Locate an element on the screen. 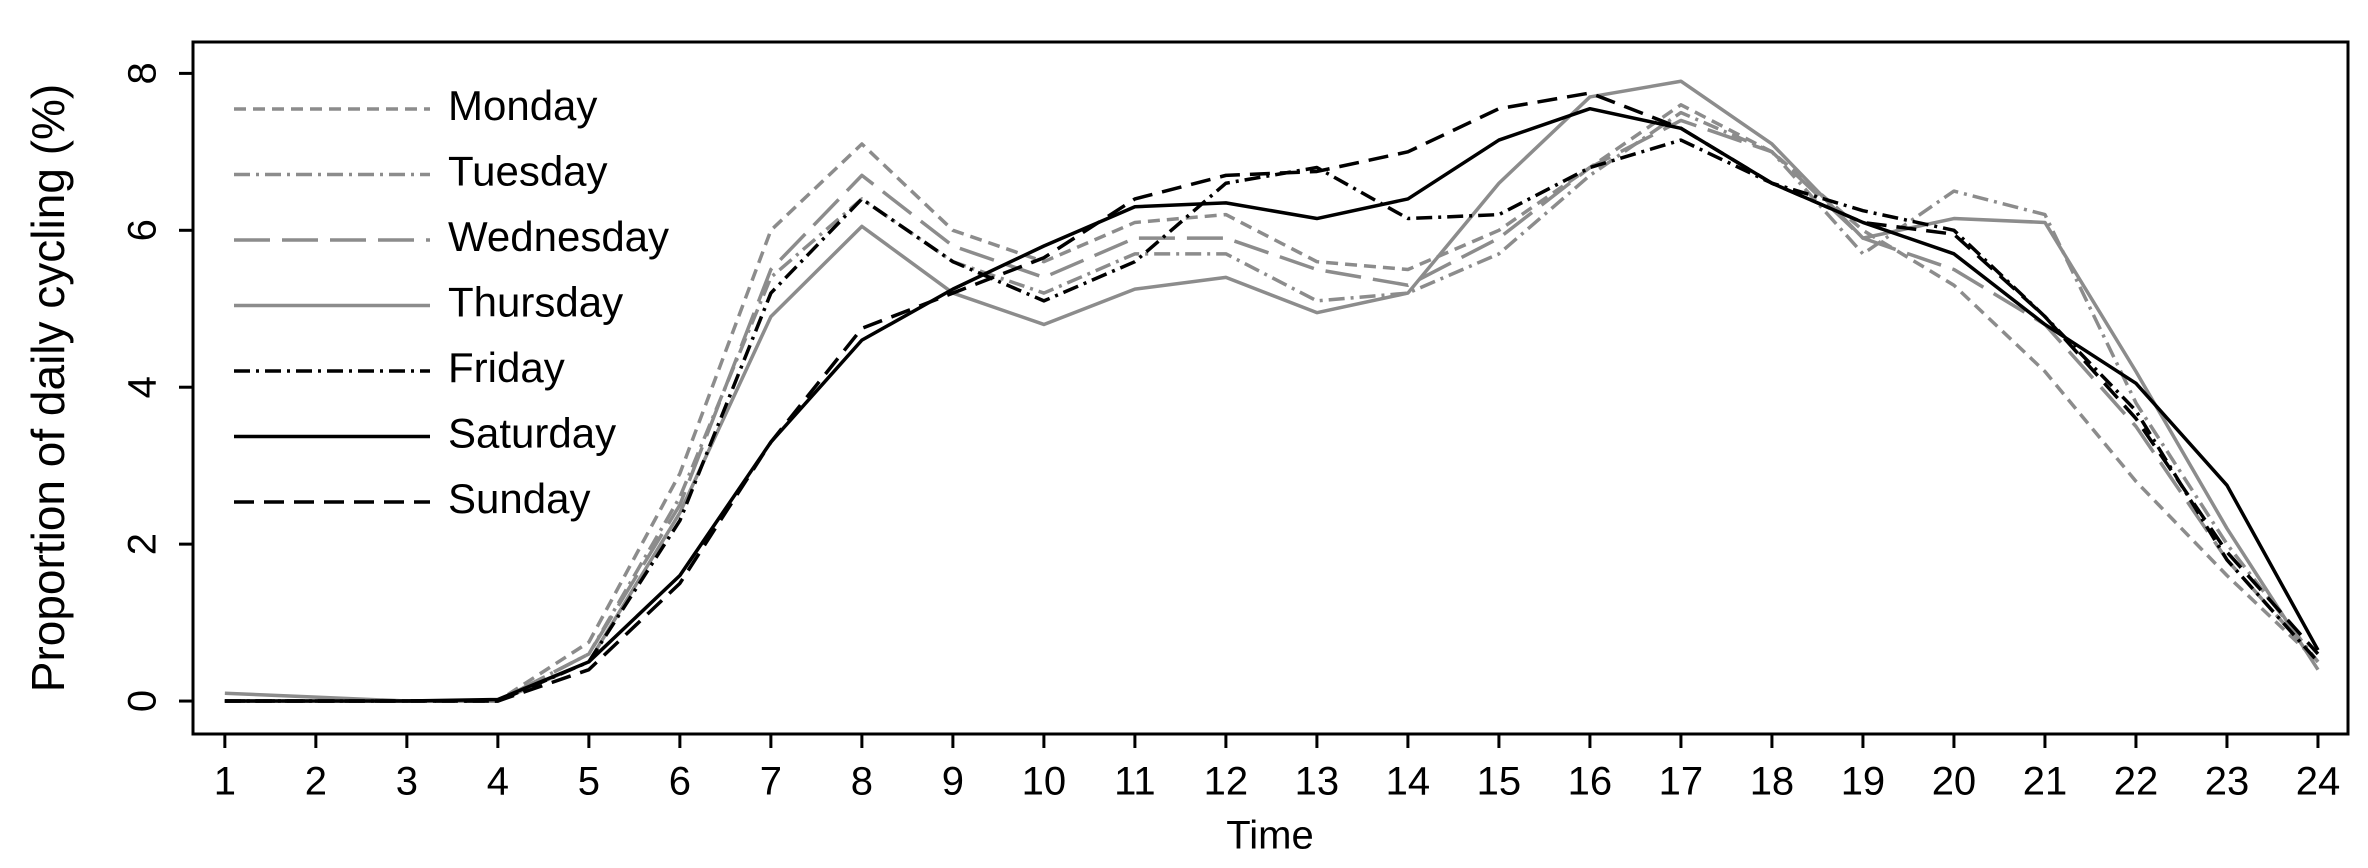  legend-label: Wednesday is located at coordinates (558, 236).